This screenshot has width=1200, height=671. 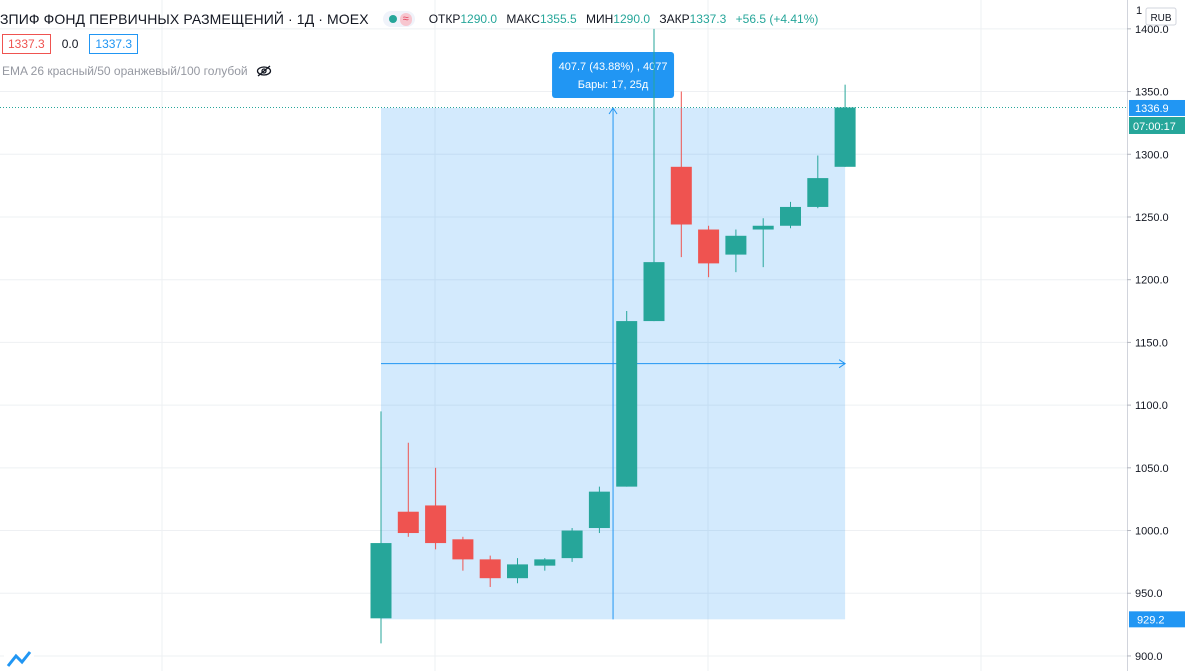 I want to click on market-status-icon, so click(x=392, y=19).